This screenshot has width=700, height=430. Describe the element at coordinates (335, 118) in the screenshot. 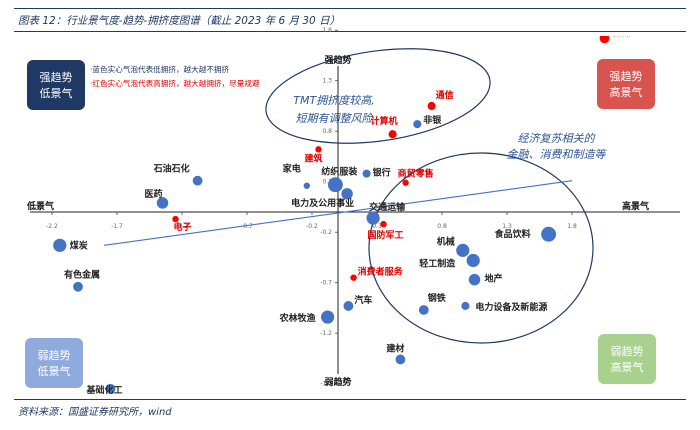

I see `callout-tmt-line2: 短期有调整风险` at that location.